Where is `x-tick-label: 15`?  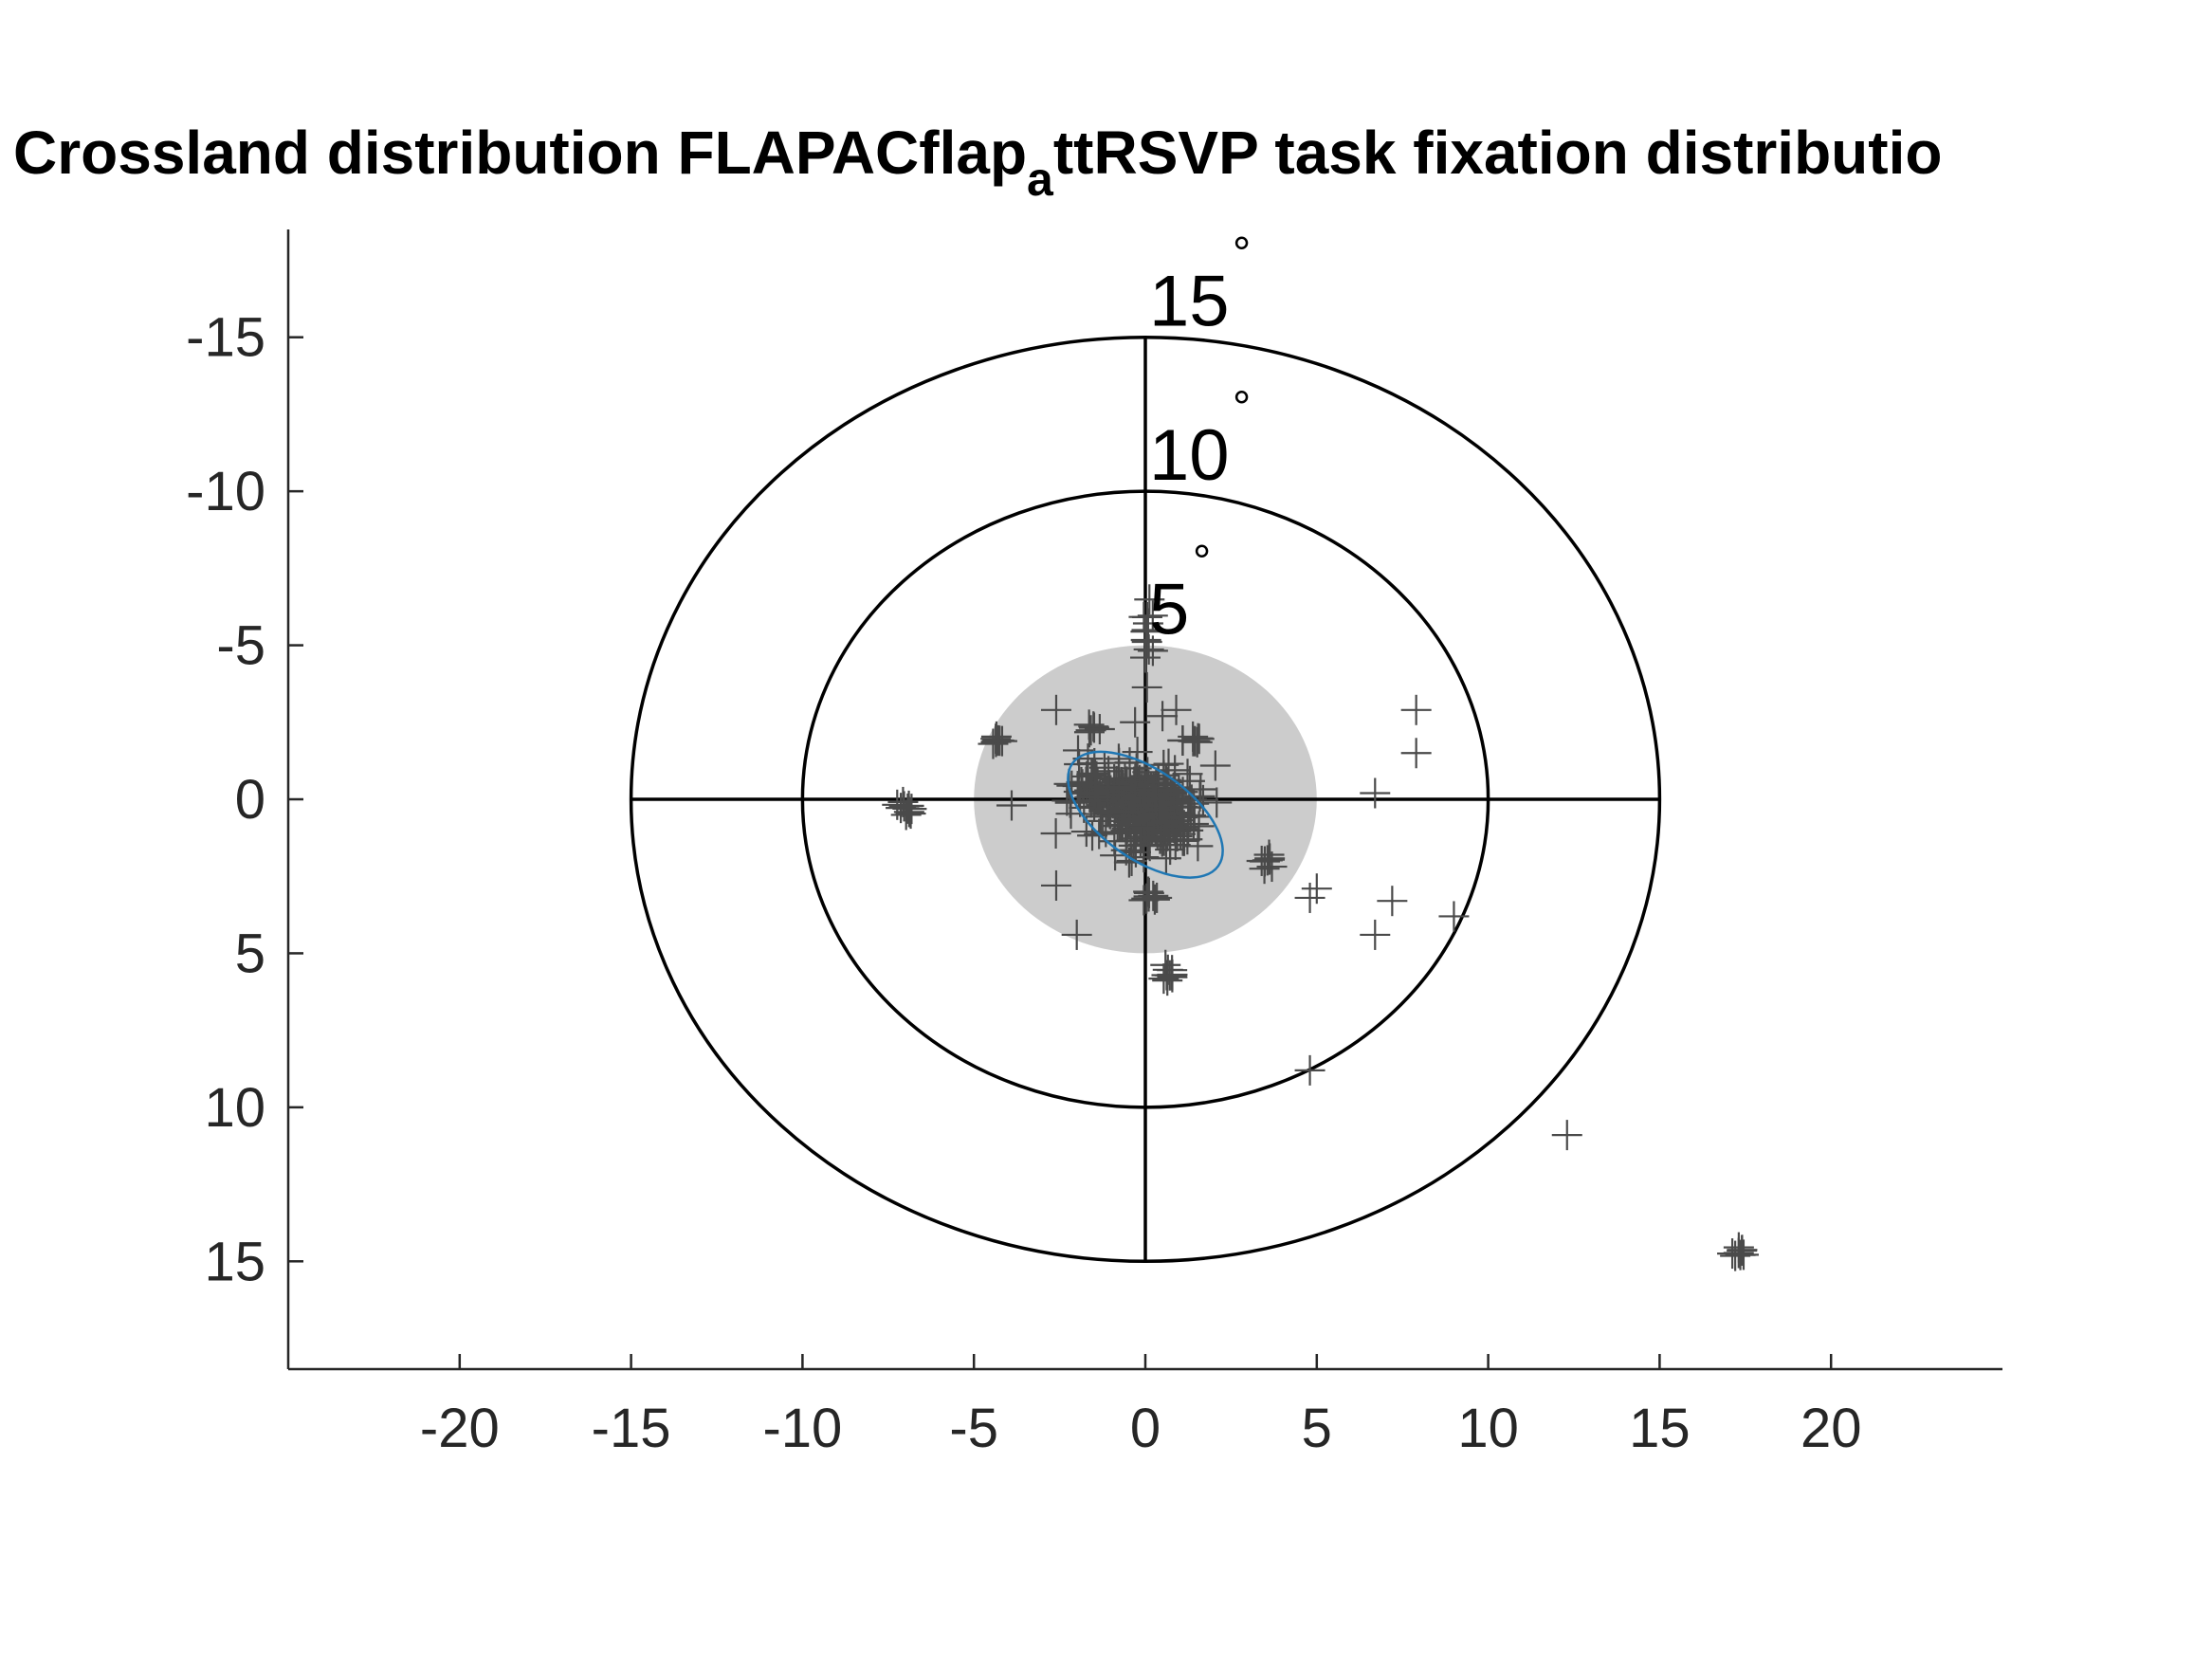
x-tick-label: 15 is located at coordinates (1660, 1428).